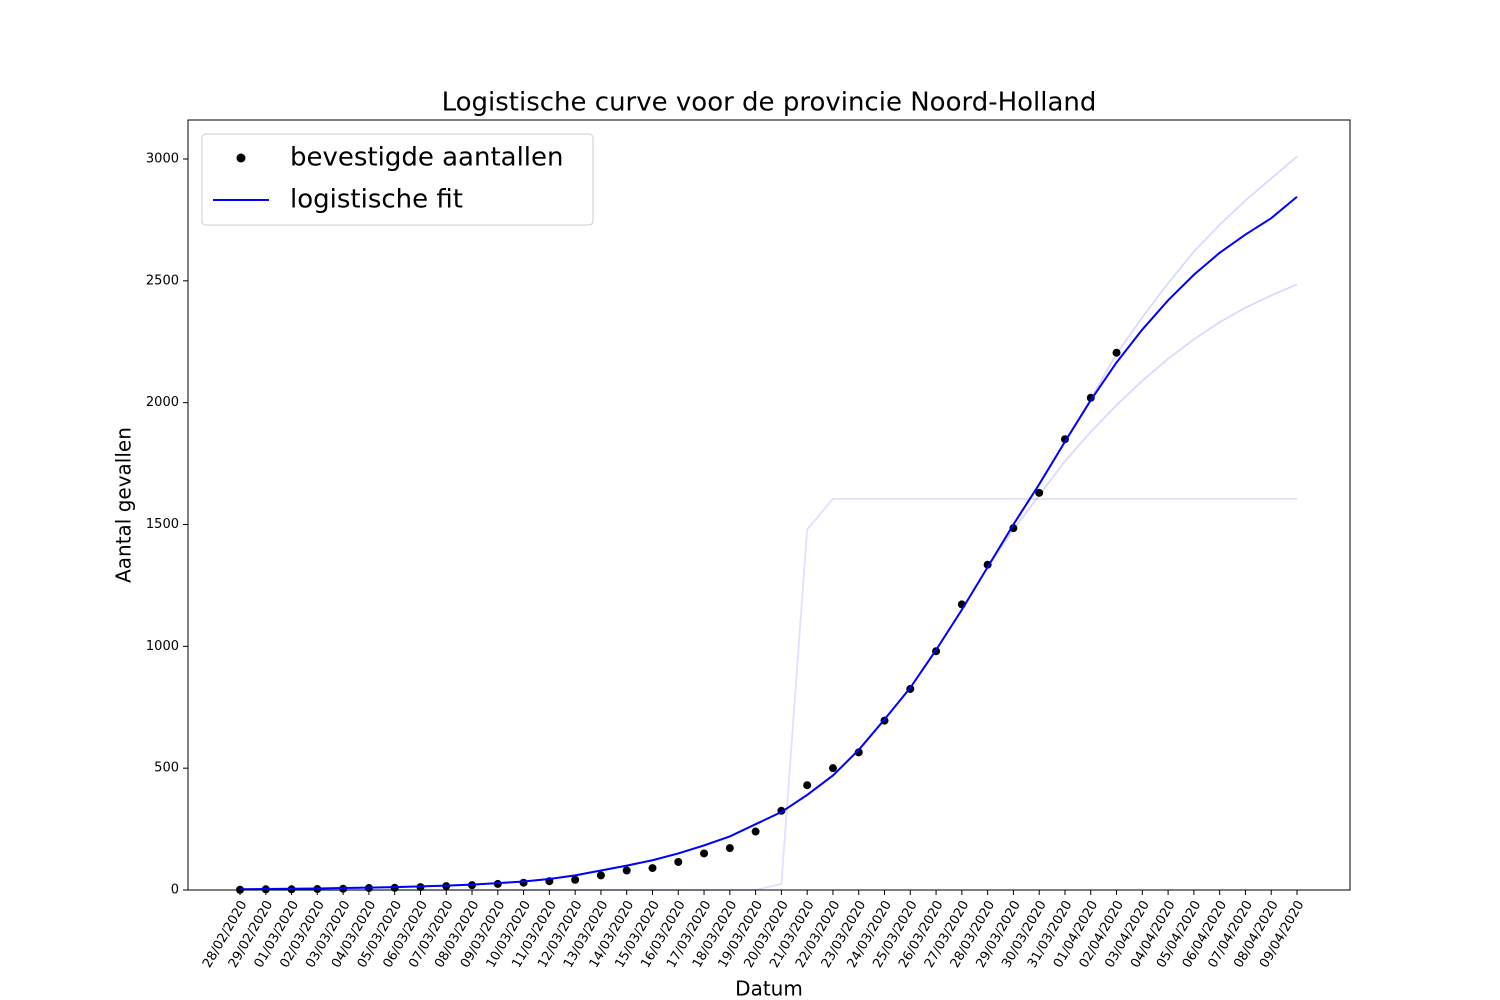  Describe the element at coordinates (397, 179) in the screenshot. I see `legend-box` at that location.